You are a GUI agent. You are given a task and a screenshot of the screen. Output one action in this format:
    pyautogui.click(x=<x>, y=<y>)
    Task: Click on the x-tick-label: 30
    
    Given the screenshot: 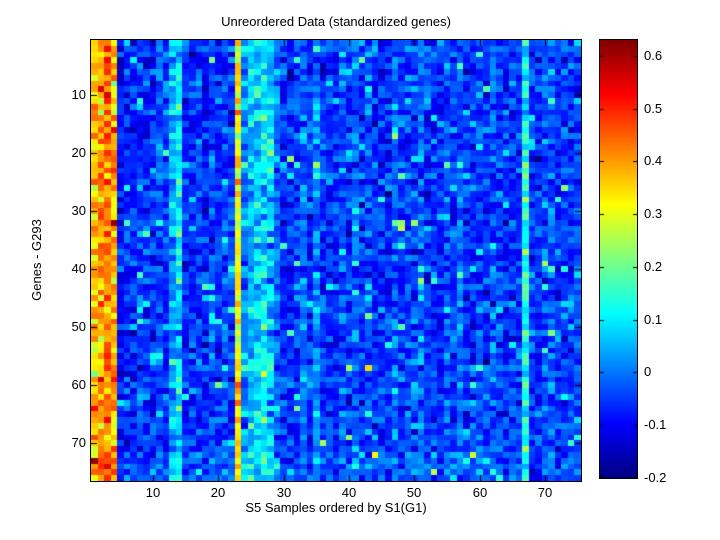 What is the action you would take?
    pyautogui.click(x=284, y=492)
    